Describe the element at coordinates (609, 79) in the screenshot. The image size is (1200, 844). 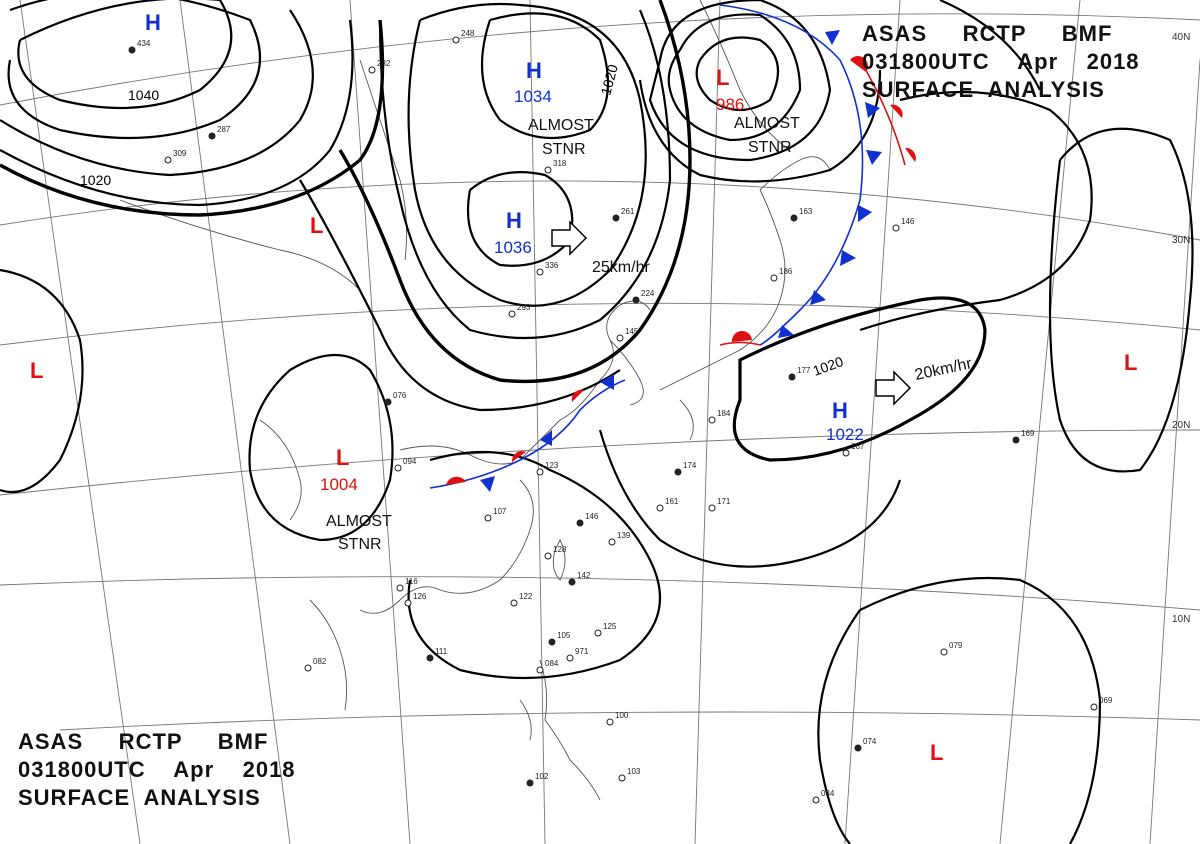
I see `isobar-label-1020-north: 1020` at that location.